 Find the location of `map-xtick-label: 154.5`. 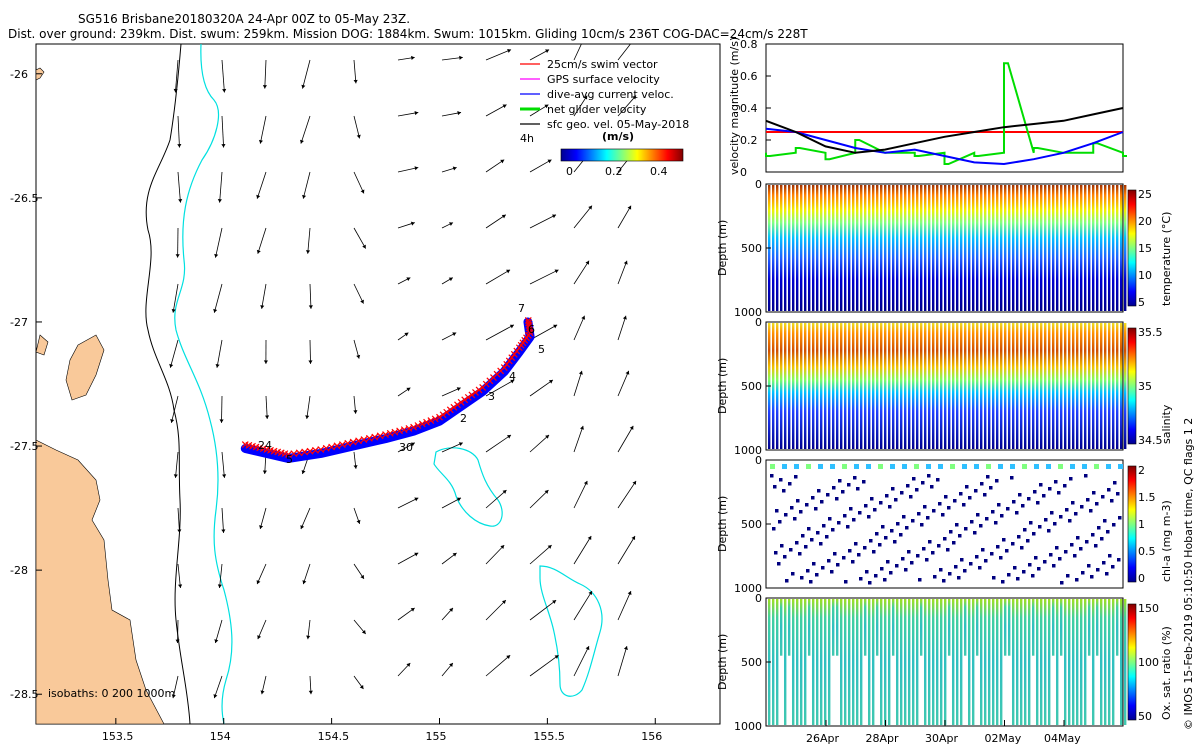

map-xtick-label: 154.5 is located at coordinates (334, 736).